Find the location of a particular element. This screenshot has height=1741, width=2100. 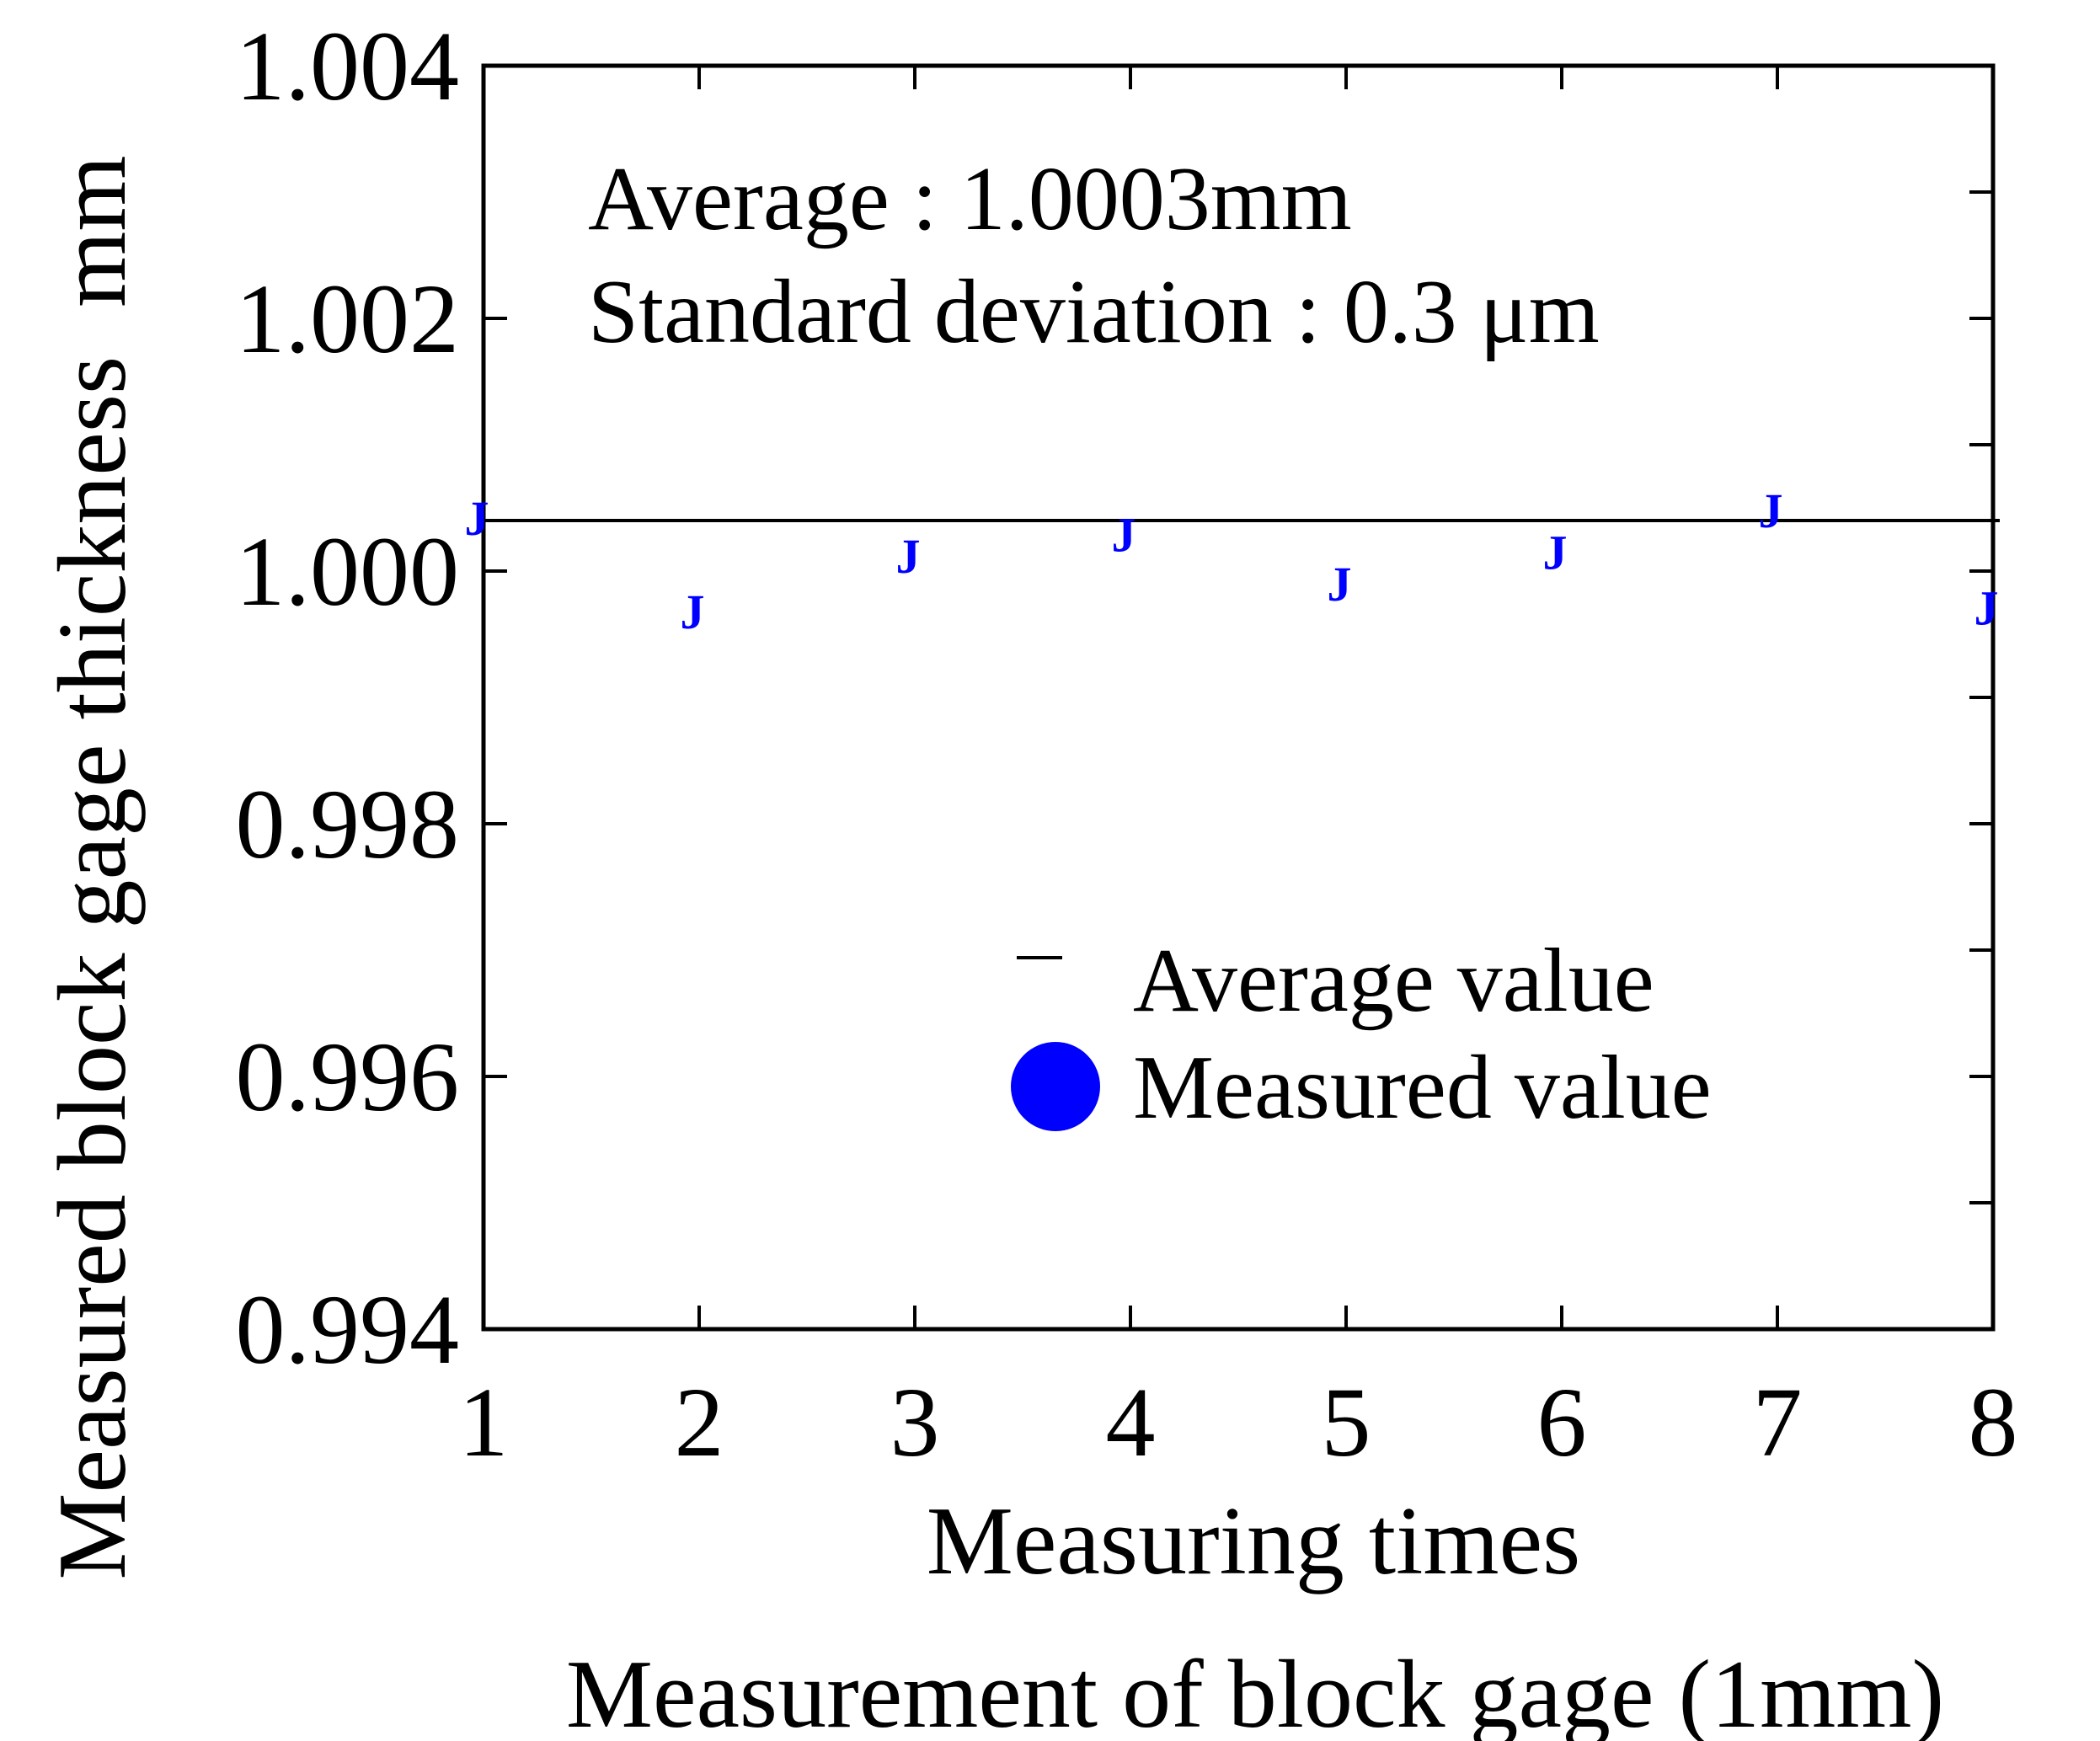

measured-point-6: J is located at coordinates (1555, 553).